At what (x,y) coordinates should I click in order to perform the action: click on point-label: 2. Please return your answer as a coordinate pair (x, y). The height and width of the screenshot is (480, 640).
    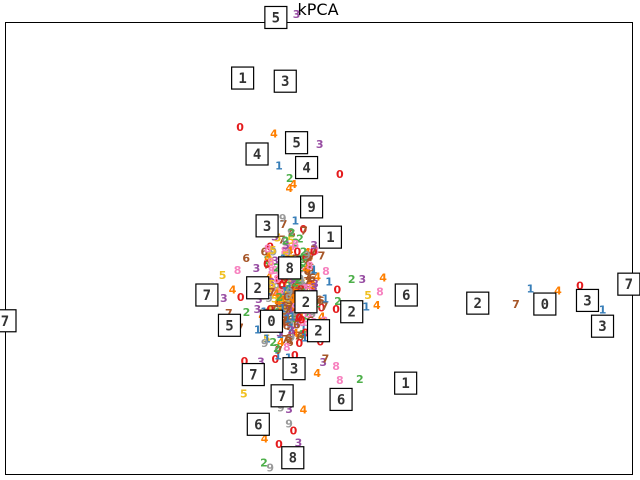
    Looking at the image, I should click on (292, 233).